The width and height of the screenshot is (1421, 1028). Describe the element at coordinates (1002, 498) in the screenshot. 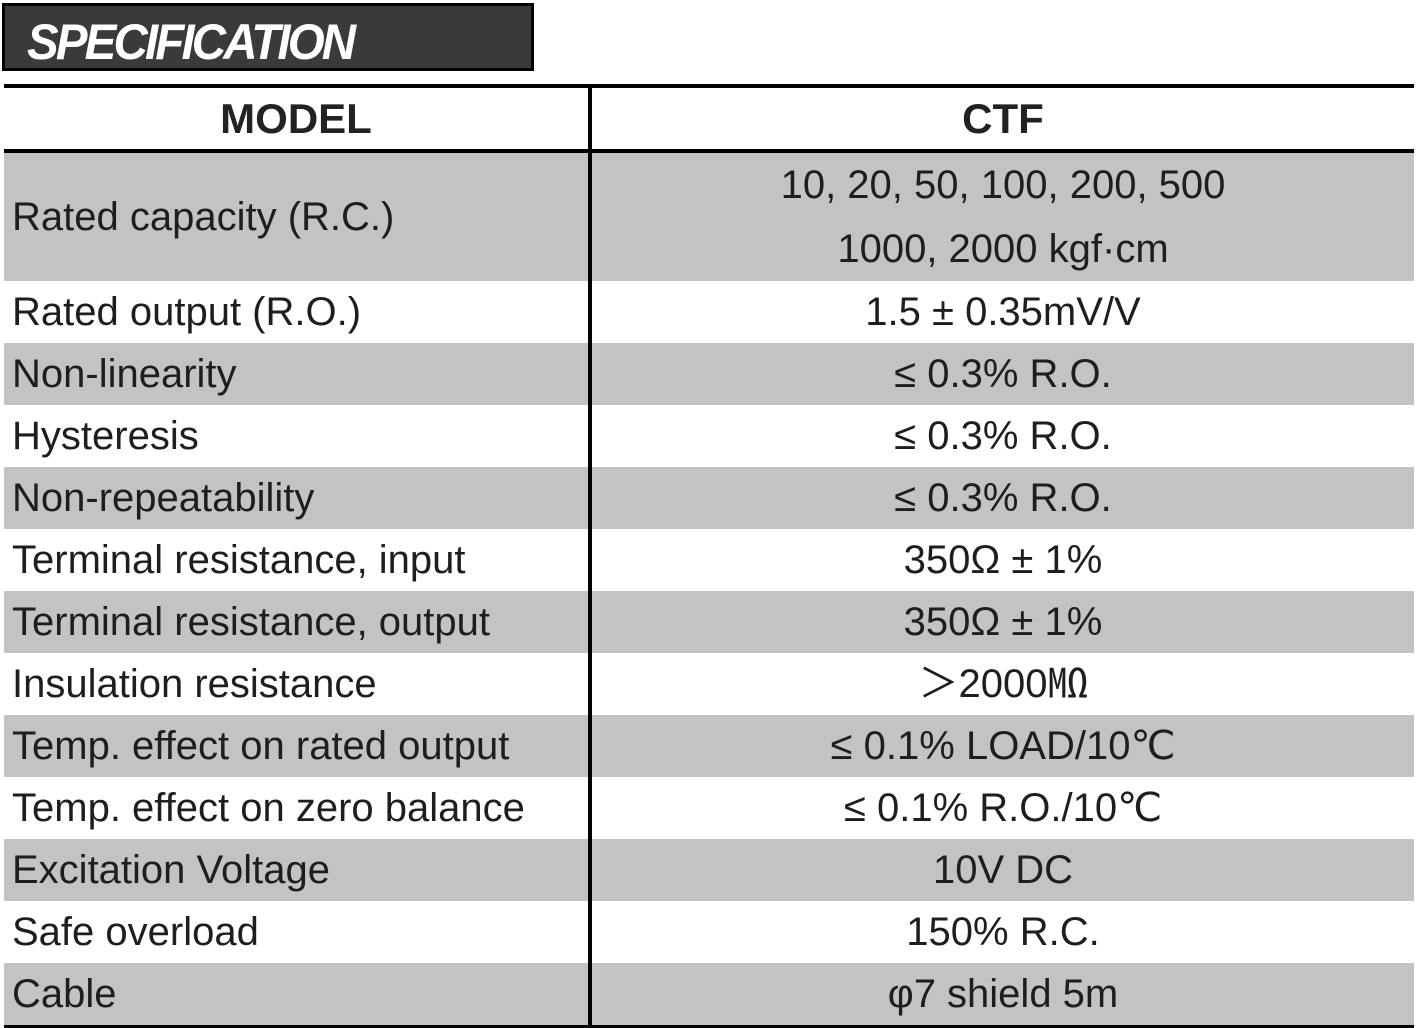

I see `row-value-non-repeatability: ≤ 0.3% R.O.` at that location.